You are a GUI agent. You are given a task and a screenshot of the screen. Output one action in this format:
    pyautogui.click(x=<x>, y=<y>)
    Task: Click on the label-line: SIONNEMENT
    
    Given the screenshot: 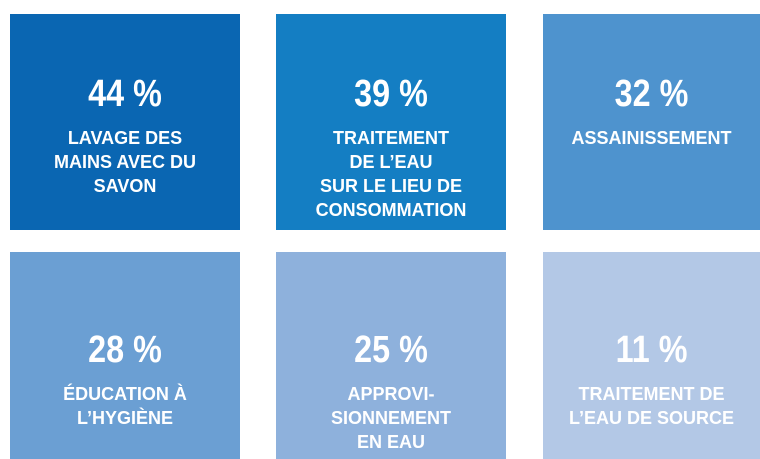 What is the action you would take?
    pyautogui.click(x=390, y=418)
    